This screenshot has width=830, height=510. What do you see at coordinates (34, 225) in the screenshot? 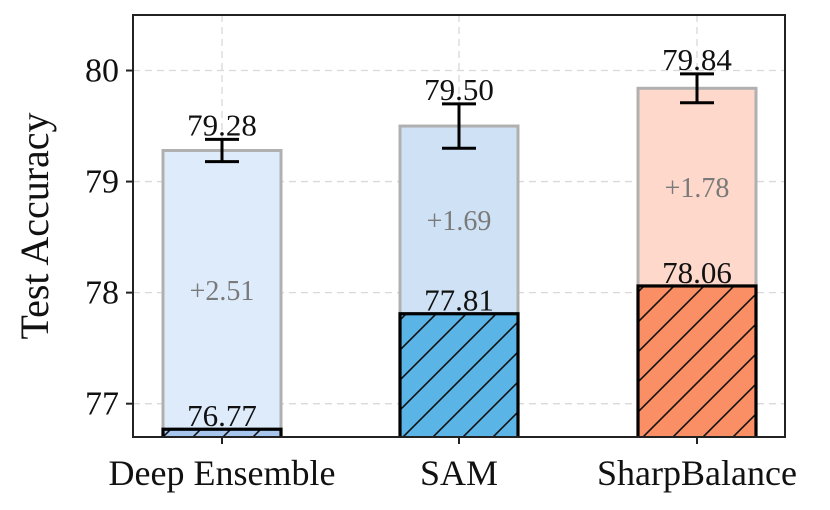
I see `y-axis-label: Test Accuracy` at bounding box center [34, 225].